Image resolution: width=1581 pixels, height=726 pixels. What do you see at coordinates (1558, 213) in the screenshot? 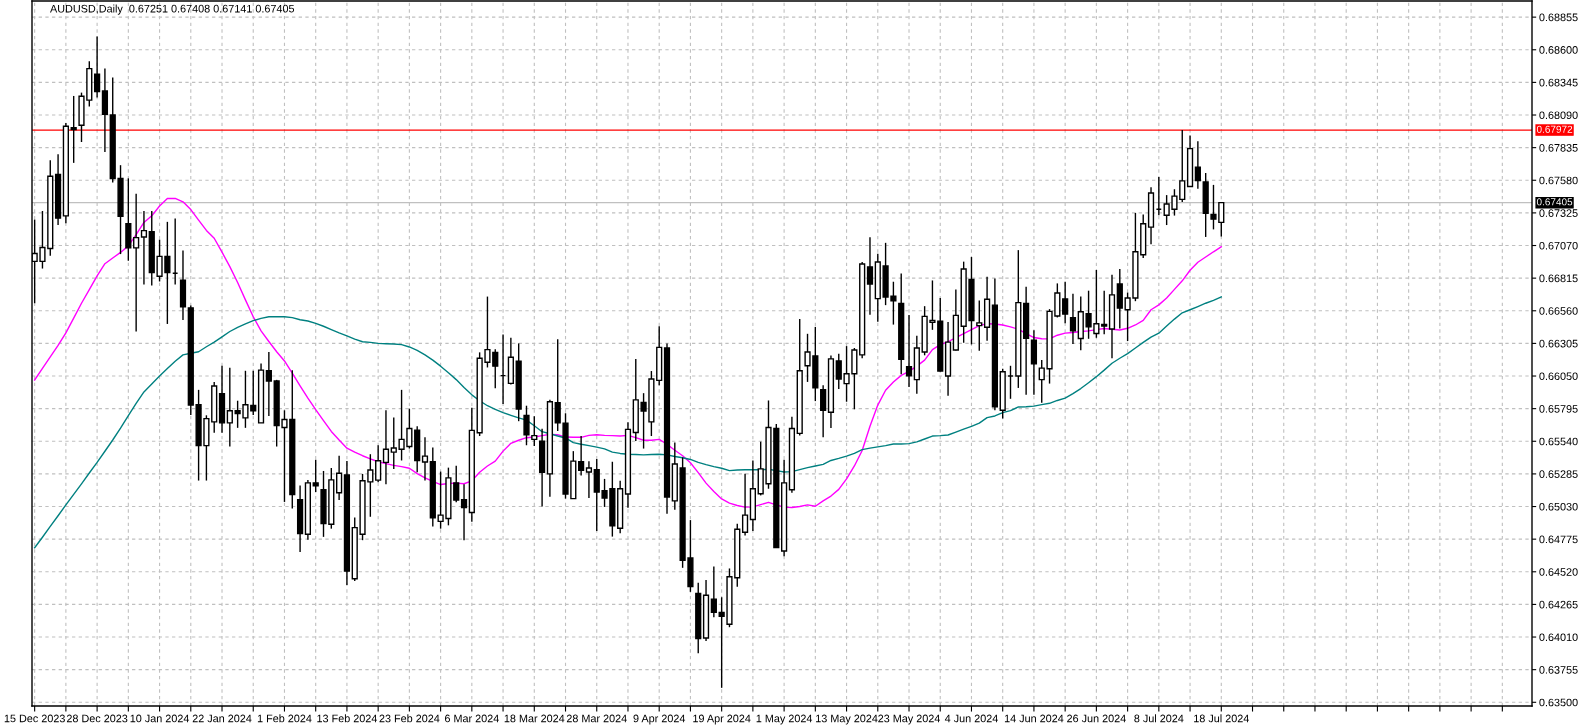
I see `y-tick-label: 0.67325` at bounding box center [1558, 213].